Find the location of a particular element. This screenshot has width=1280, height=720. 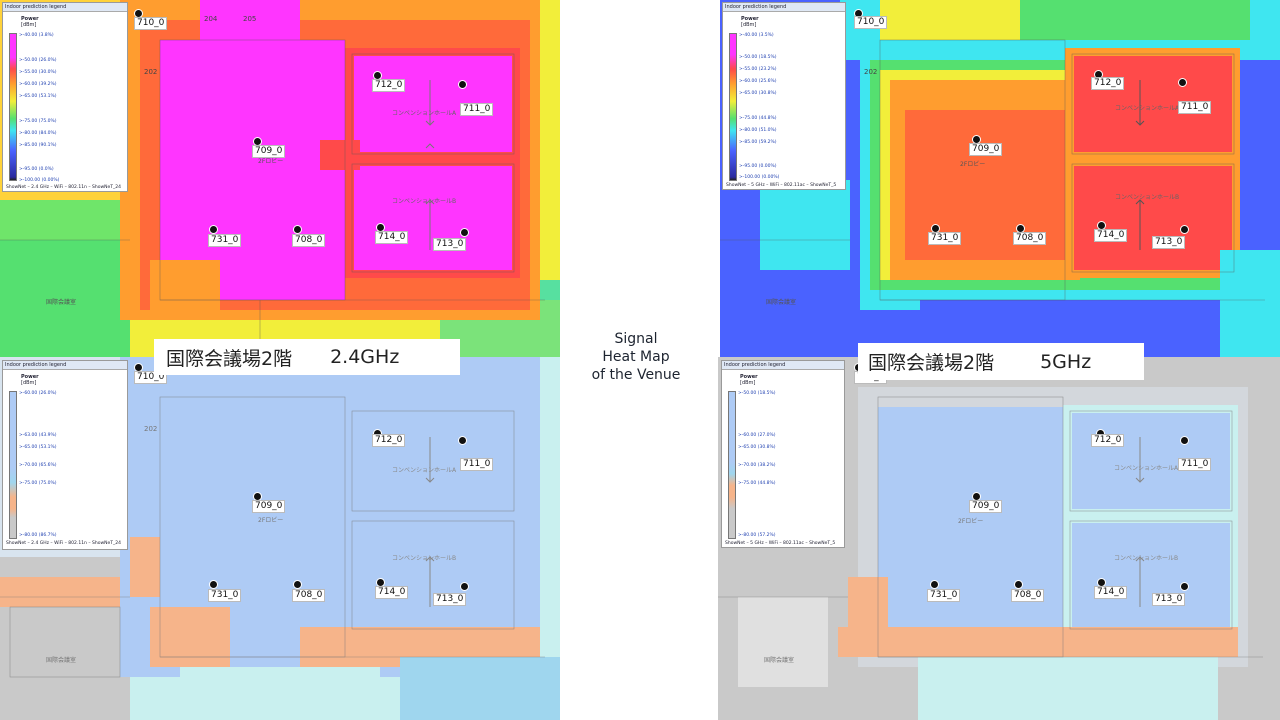

legend-tick: >-65.00 (30.8%) is located at coordinates (758, 93).